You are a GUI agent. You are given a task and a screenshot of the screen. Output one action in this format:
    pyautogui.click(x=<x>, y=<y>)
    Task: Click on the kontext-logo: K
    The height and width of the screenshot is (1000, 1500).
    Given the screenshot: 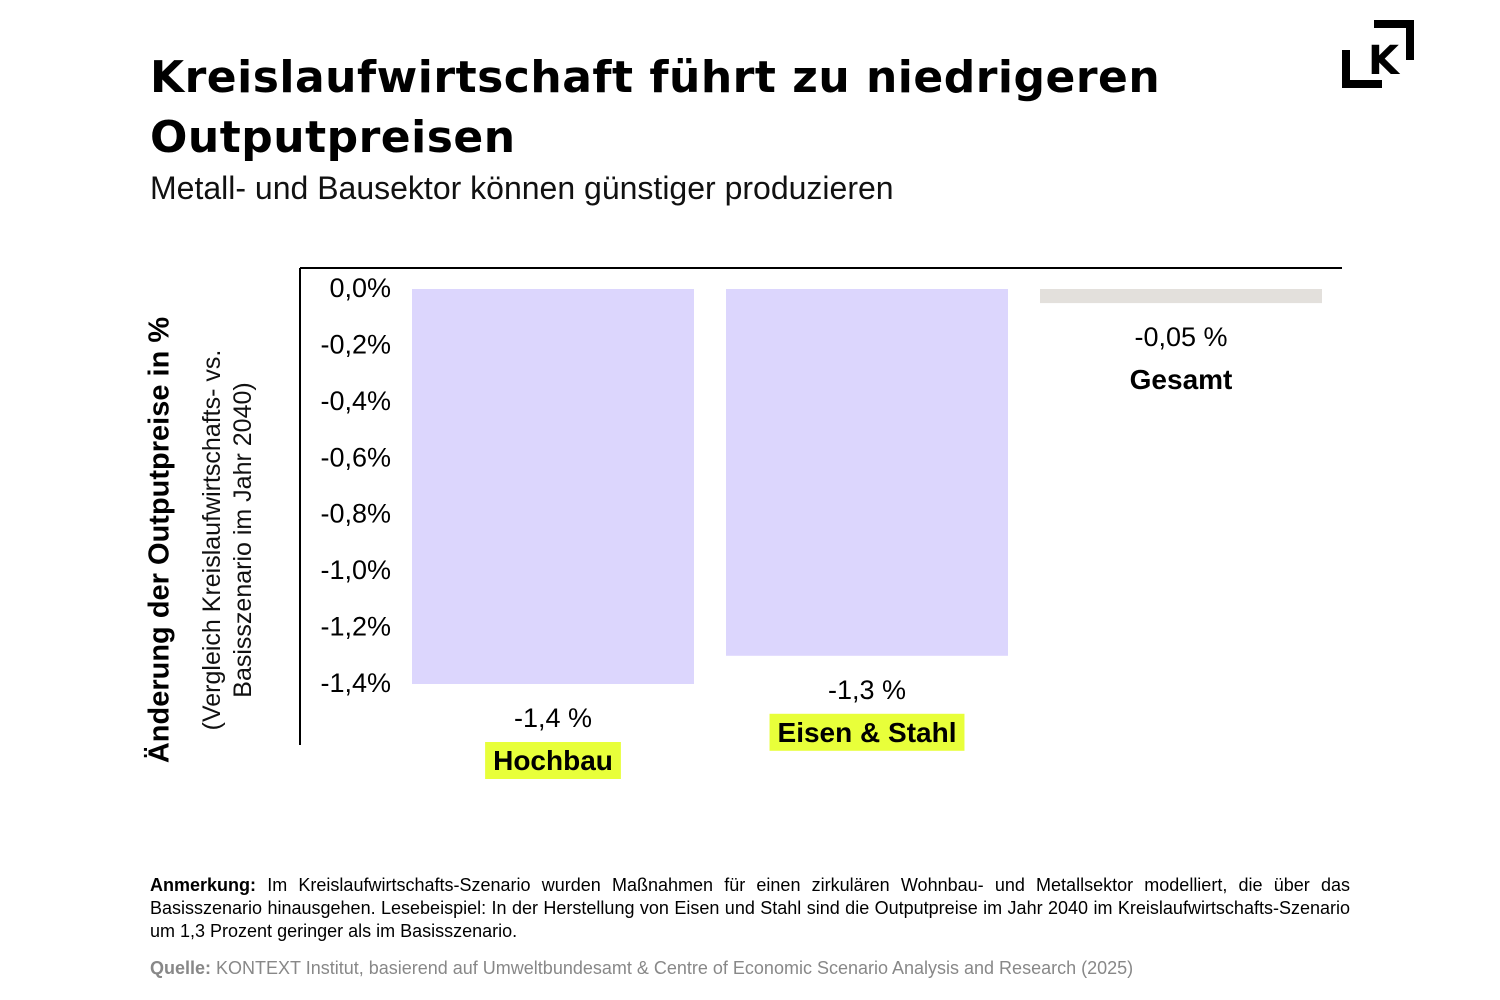 What is the action you would take?
    pyautogui.click(x=1378, y=54)
    